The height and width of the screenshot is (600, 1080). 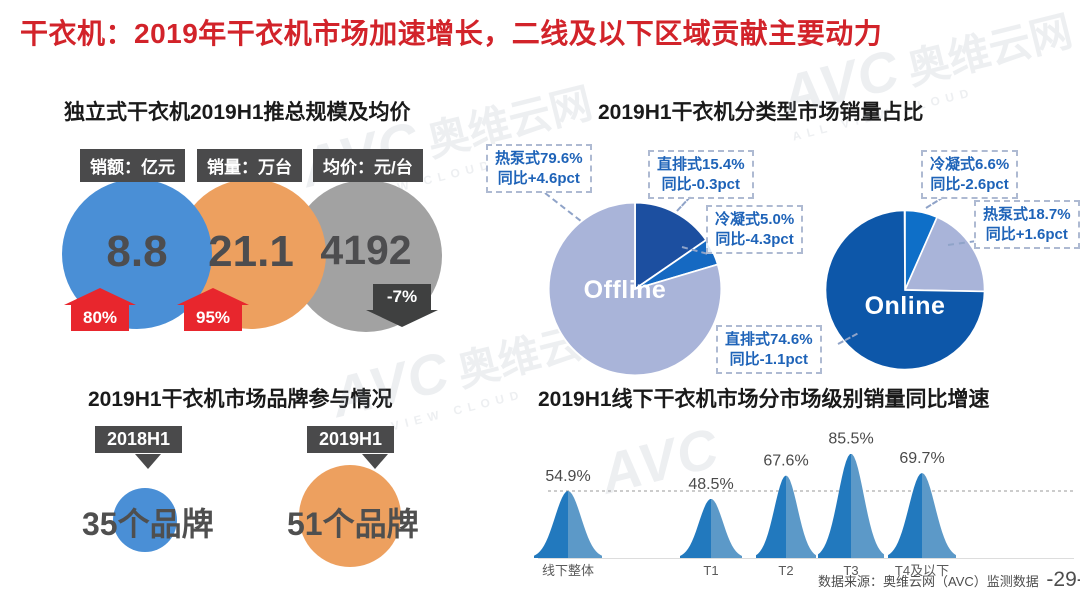 I want to click on tier-growth-title: 2019H1线下干衣机市场分市场级别销量同比增速, so click(x=764, y=399).